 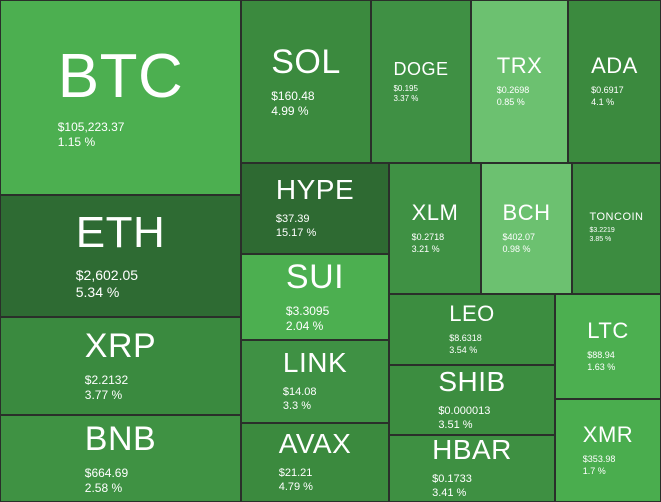 I want to click on tile-ltc: LTC $88.94 1.63 %, so click(x=608, y=346).